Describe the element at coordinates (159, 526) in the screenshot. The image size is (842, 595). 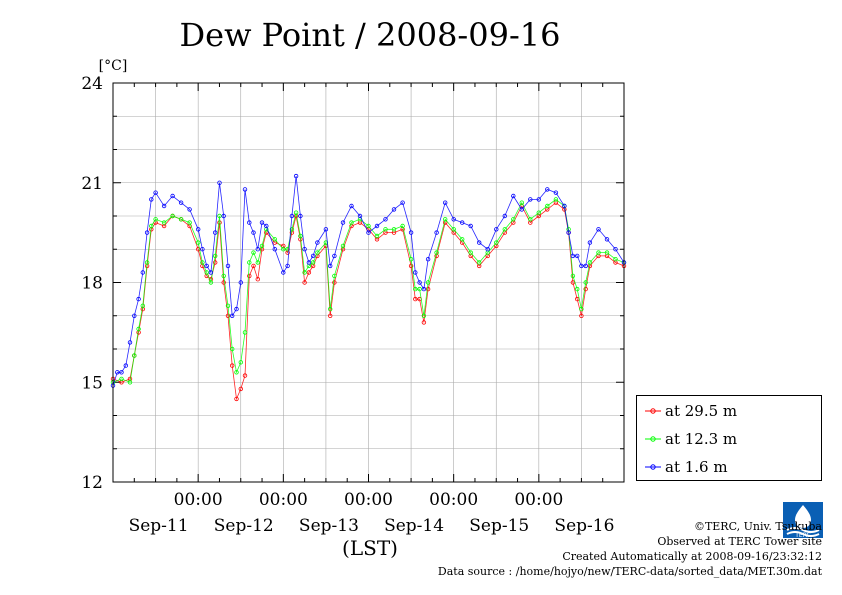
I see `x-tick-label-date: Sep-11` at that location.